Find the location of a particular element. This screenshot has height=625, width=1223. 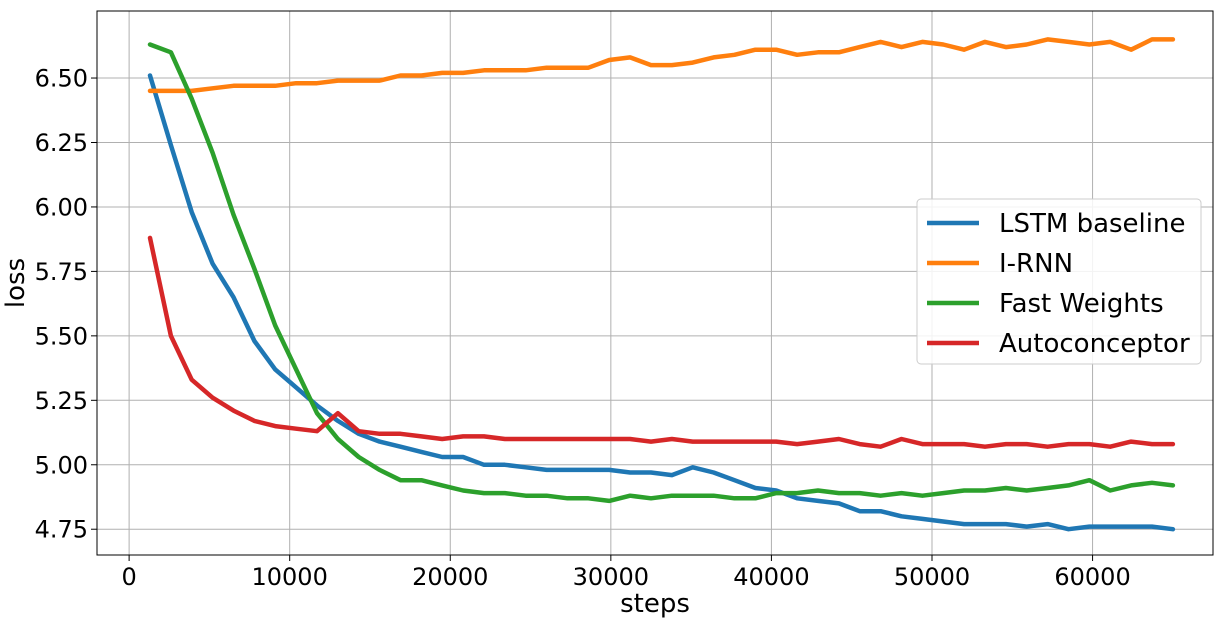

y-tick-label: 5.75 is located at coordinates (61, 272).